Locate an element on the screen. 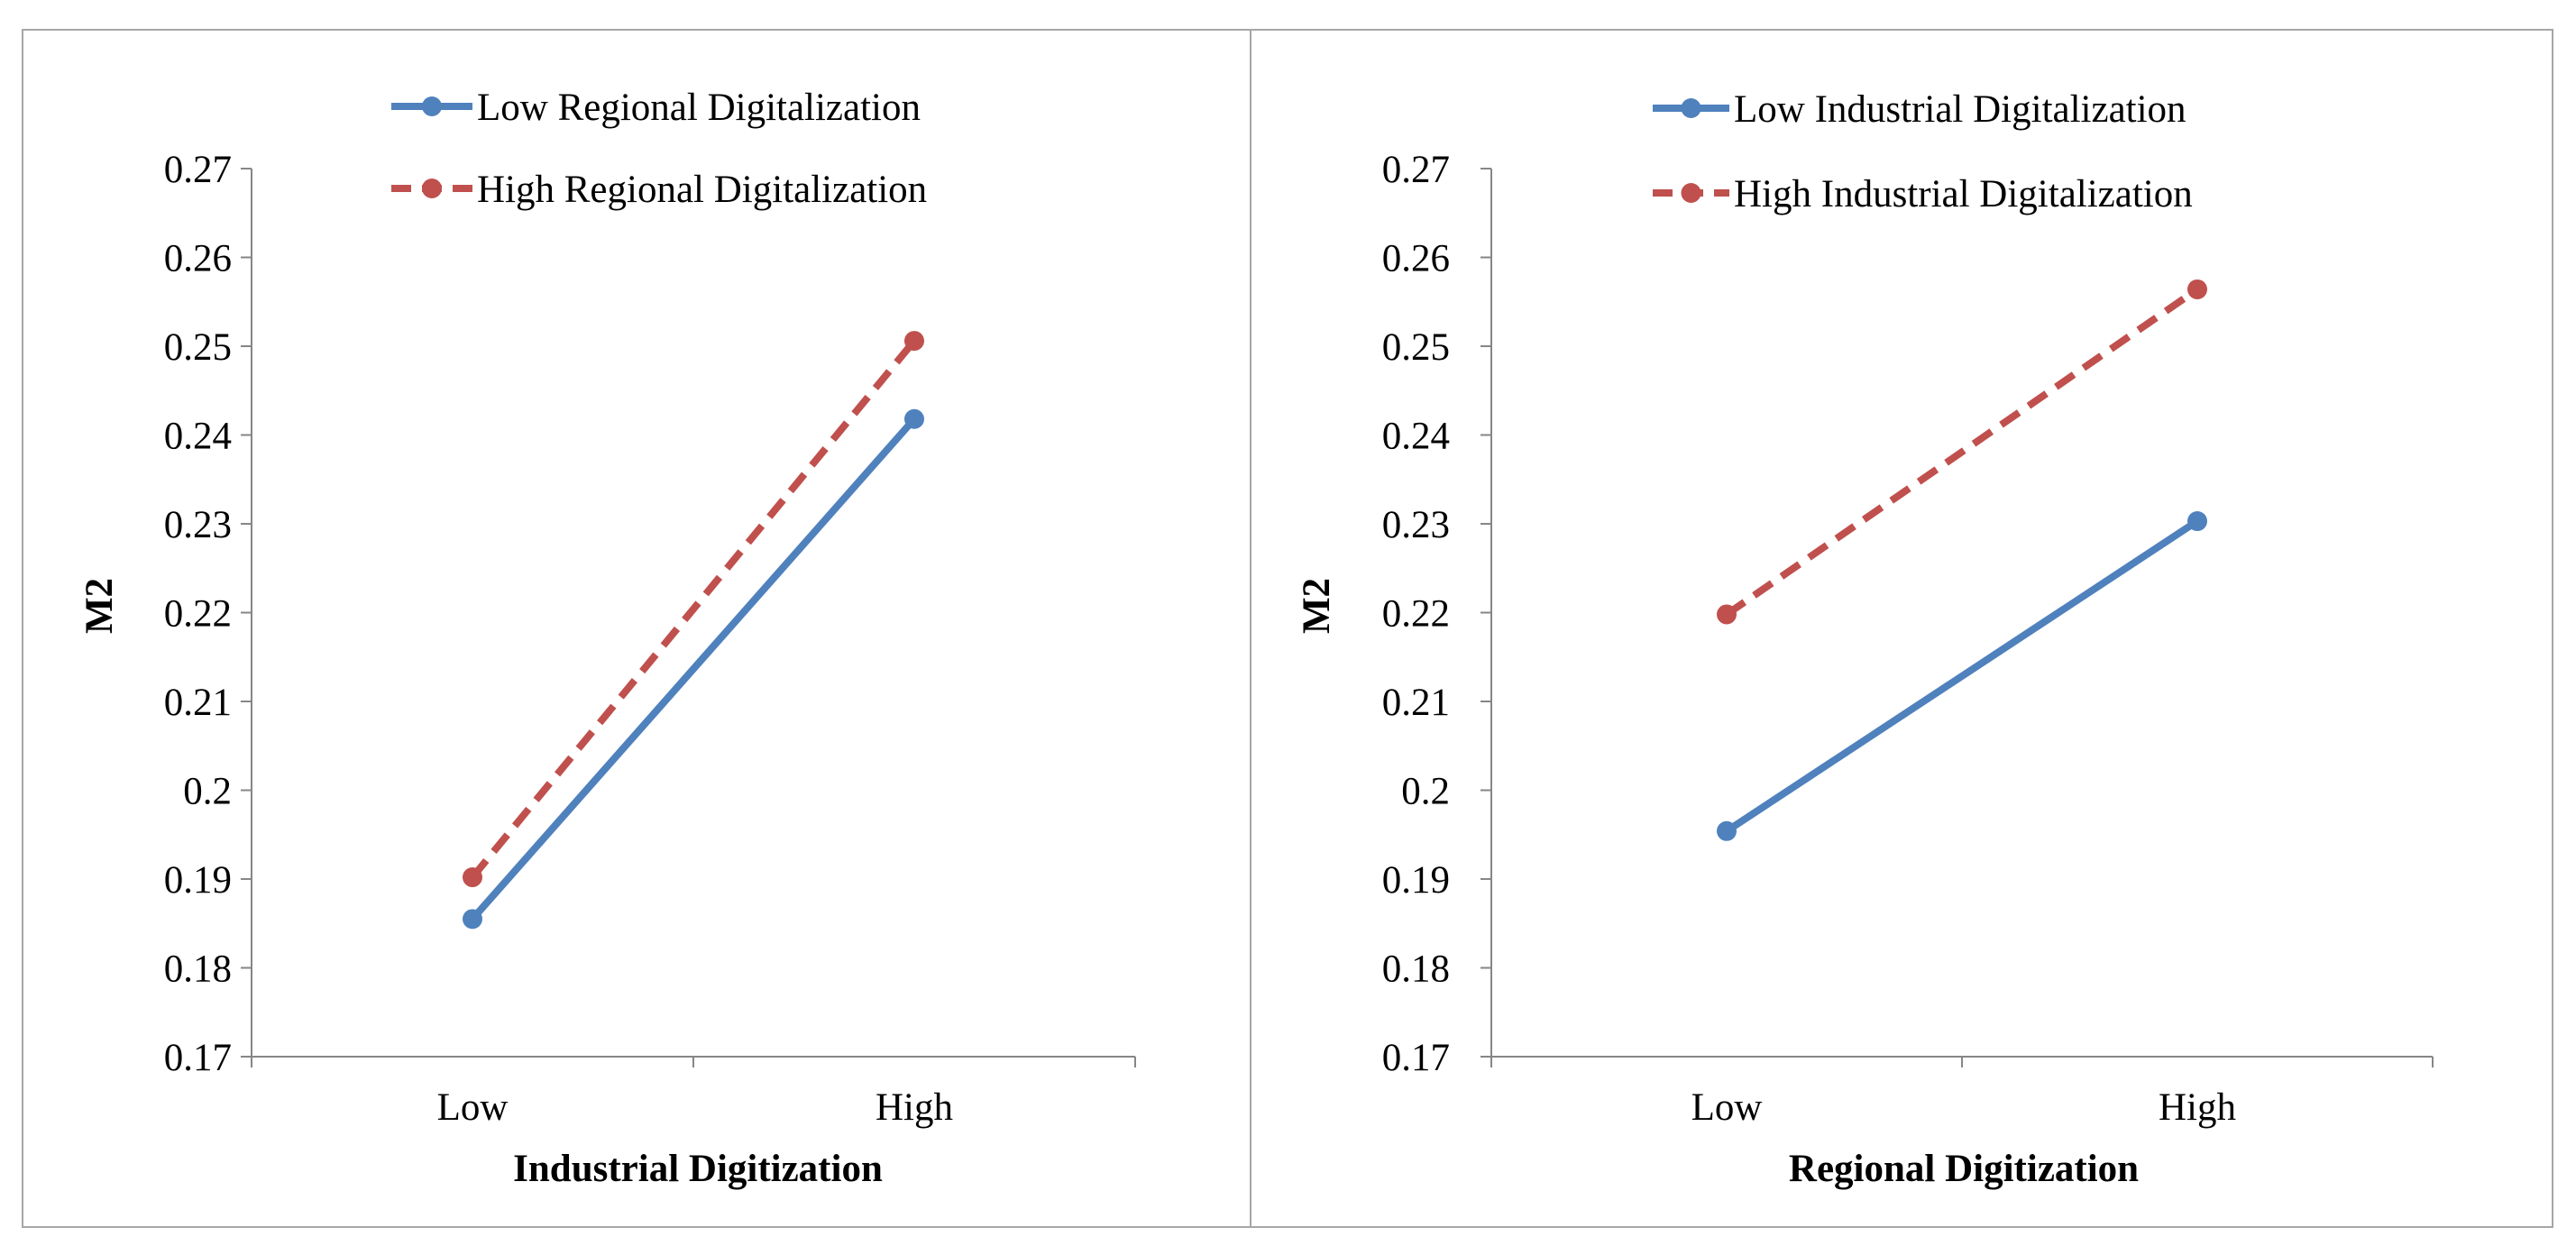 The width and height of the screenshot is (2576, 1255). legend-label: High Industrial Digitalization is located at coordinates (1963, 194).